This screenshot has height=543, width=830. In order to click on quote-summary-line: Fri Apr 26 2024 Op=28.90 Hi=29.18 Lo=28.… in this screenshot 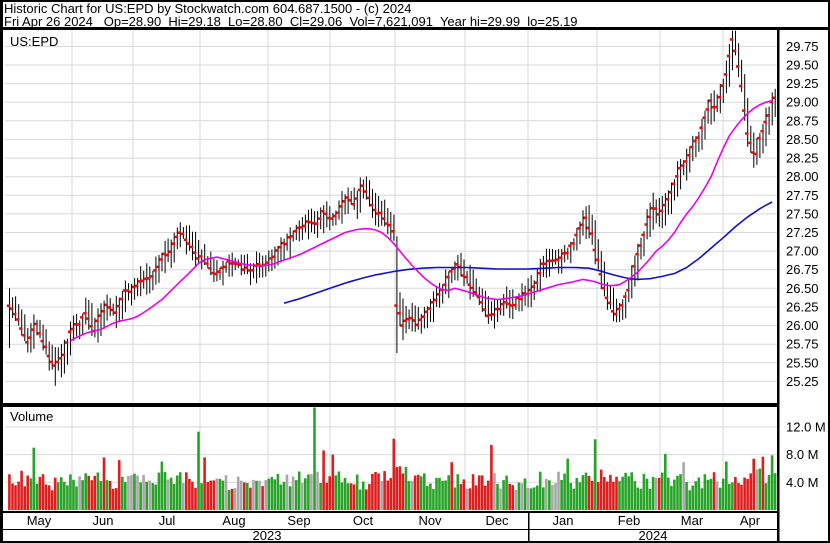, I will do `click(291, 21)`.